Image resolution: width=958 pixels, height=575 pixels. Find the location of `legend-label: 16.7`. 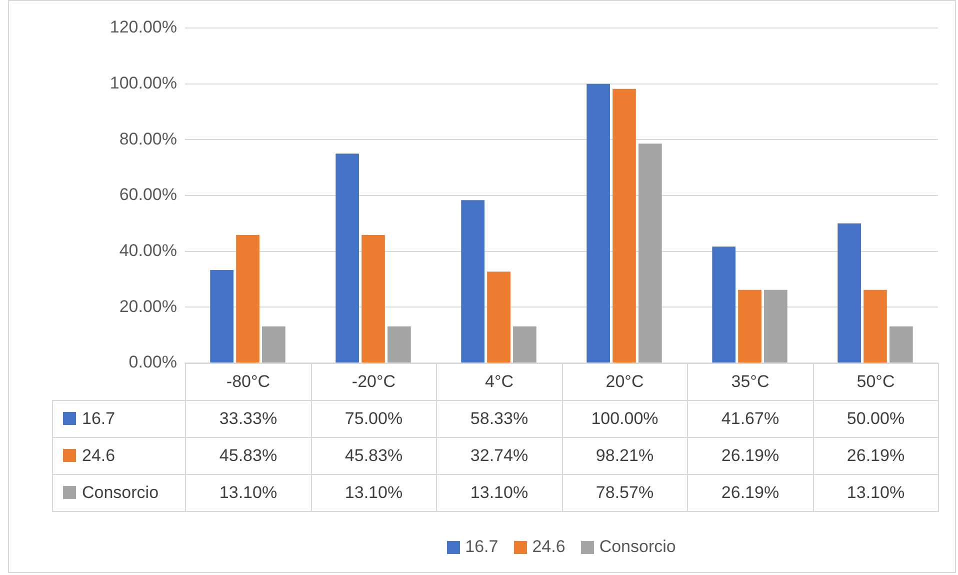

legend-label: 16.7 is located at coordinates (99, 418).